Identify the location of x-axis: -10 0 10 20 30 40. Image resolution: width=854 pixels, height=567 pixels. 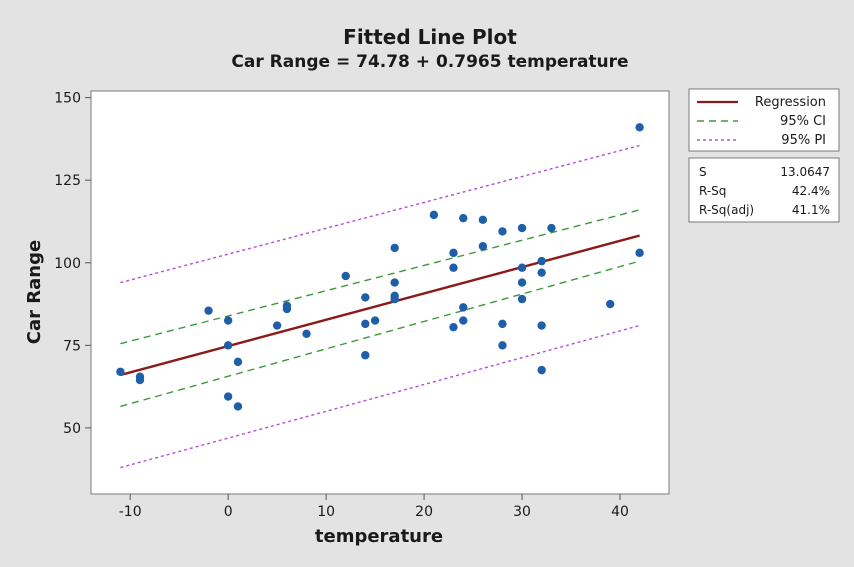
(374, 507).